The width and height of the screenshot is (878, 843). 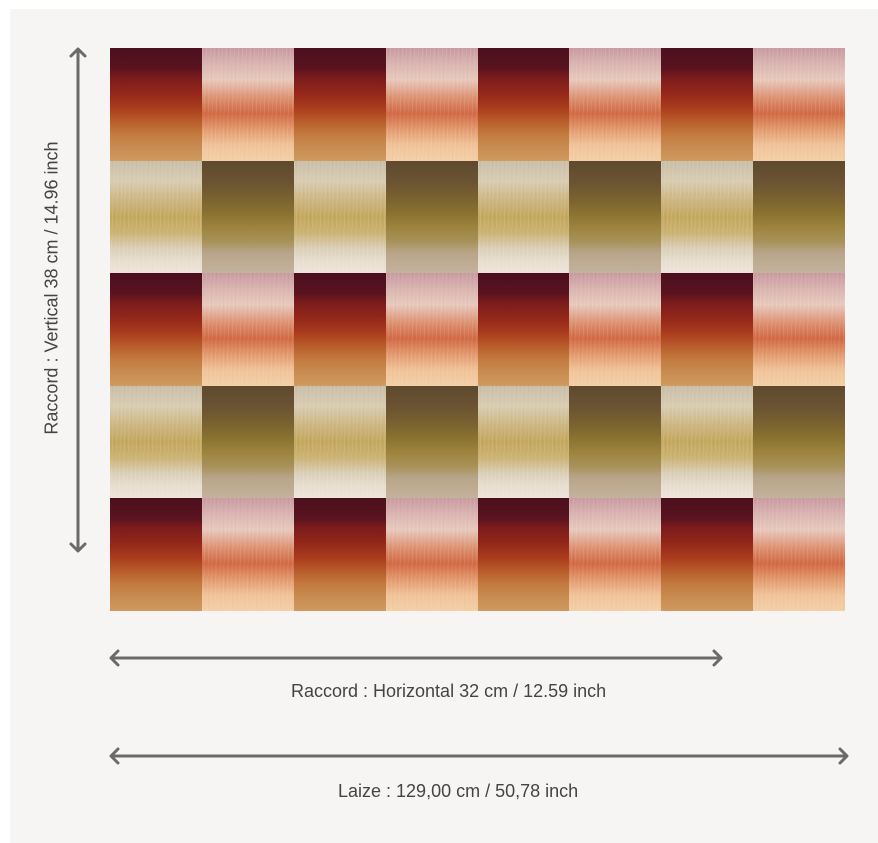 What do you see at coordinates (458, 791) in the screenshot?
I see `fabric-width-label: Laize : 129,00 cm / 50,78 inch` at bounding box center [458, 791].